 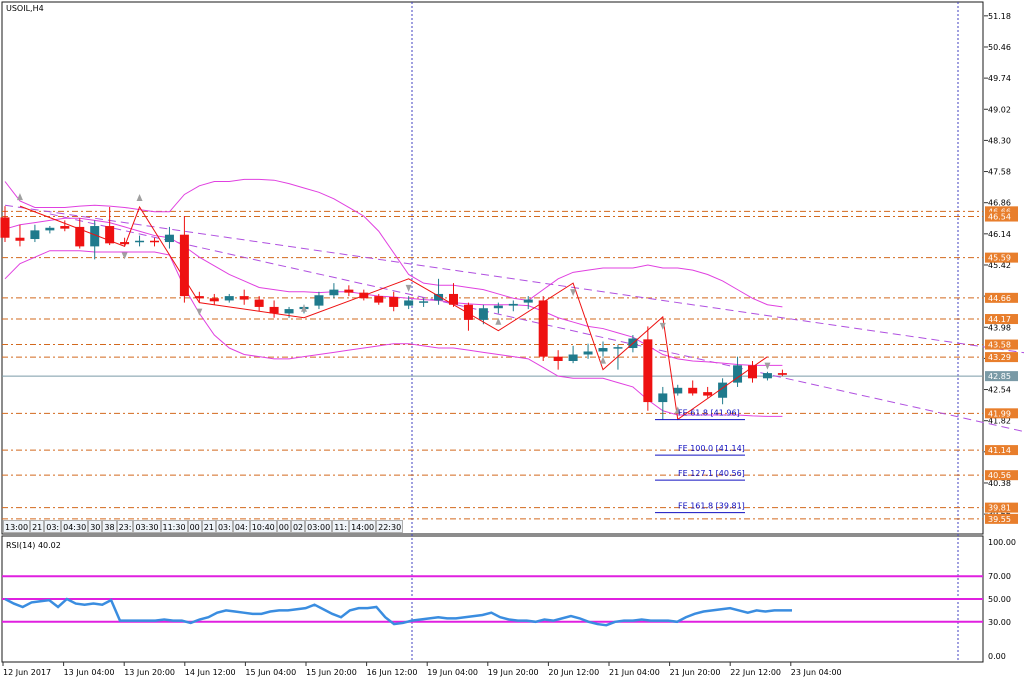 I want to click on level-box-label-4: 44.17, so click(x=999, y=319).